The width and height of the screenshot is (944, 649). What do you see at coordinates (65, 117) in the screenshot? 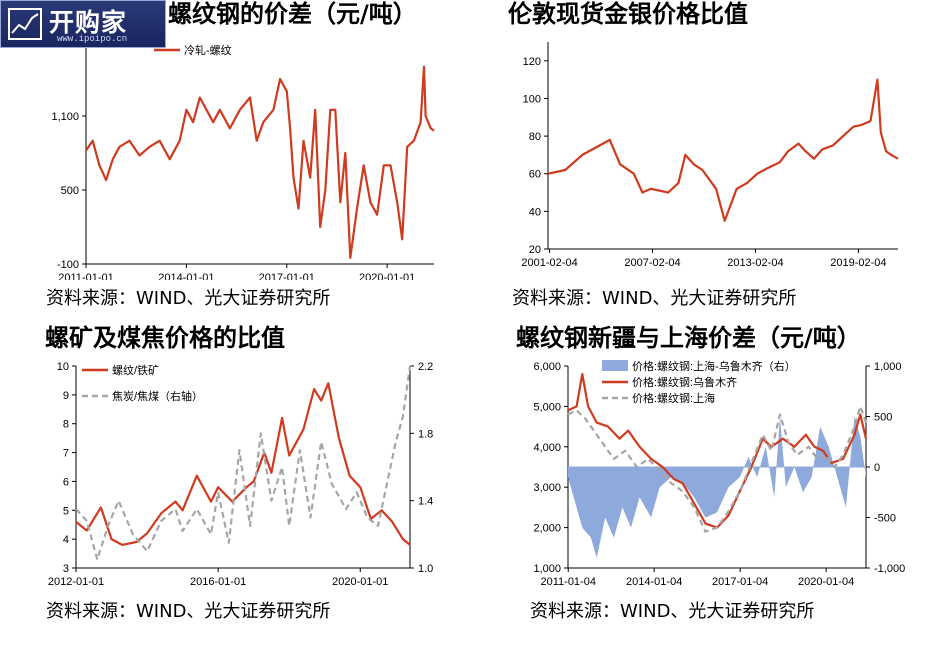
I see `y-tick-label: 1,100` at bounding box center [65, 117].